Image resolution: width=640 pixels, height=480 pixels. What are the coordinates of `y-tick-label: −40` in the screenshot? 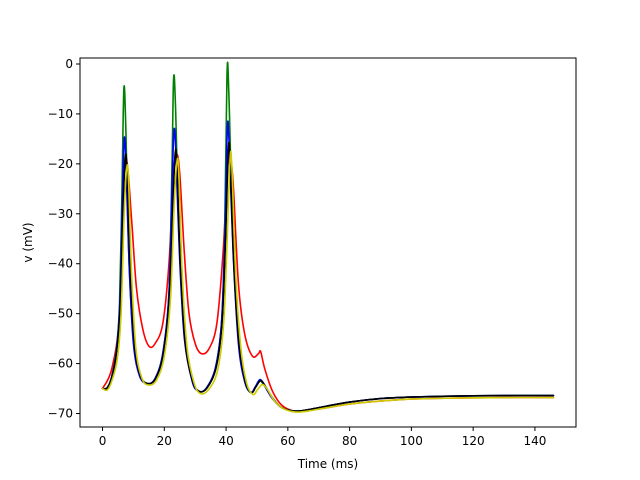 It's located at (60, 264).